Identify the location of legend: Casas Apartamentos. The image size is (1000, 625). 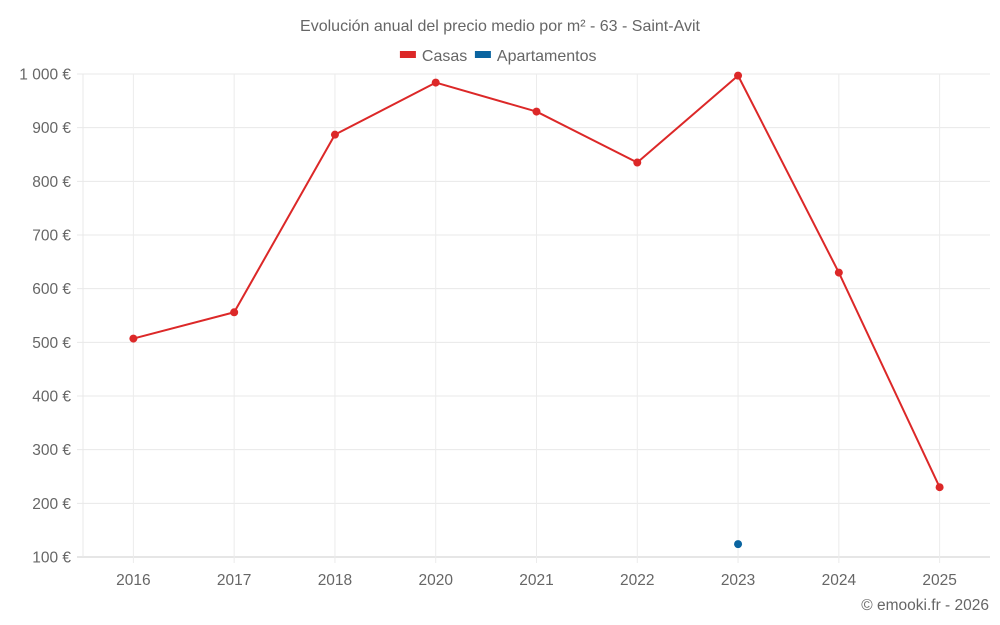
(498, 56).